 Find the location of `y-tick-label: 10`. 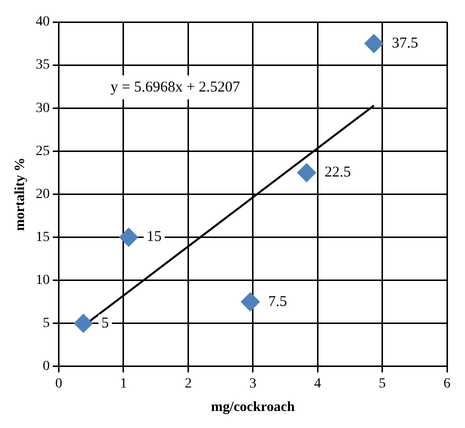

y-tick-label: 10 is located at coordinates (43, 280).